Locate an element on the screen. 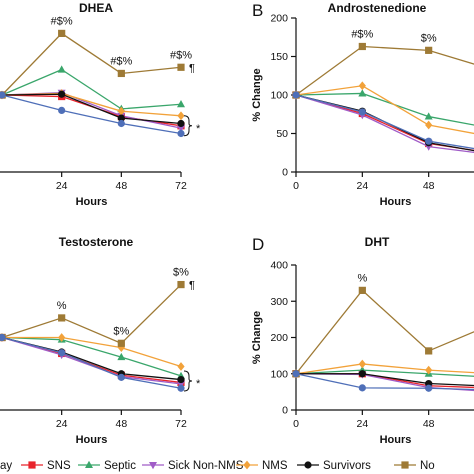 Image resolution: width=474 pixels, height=474 pixels. legend-item: NMS is located at coordinates (262, 466).